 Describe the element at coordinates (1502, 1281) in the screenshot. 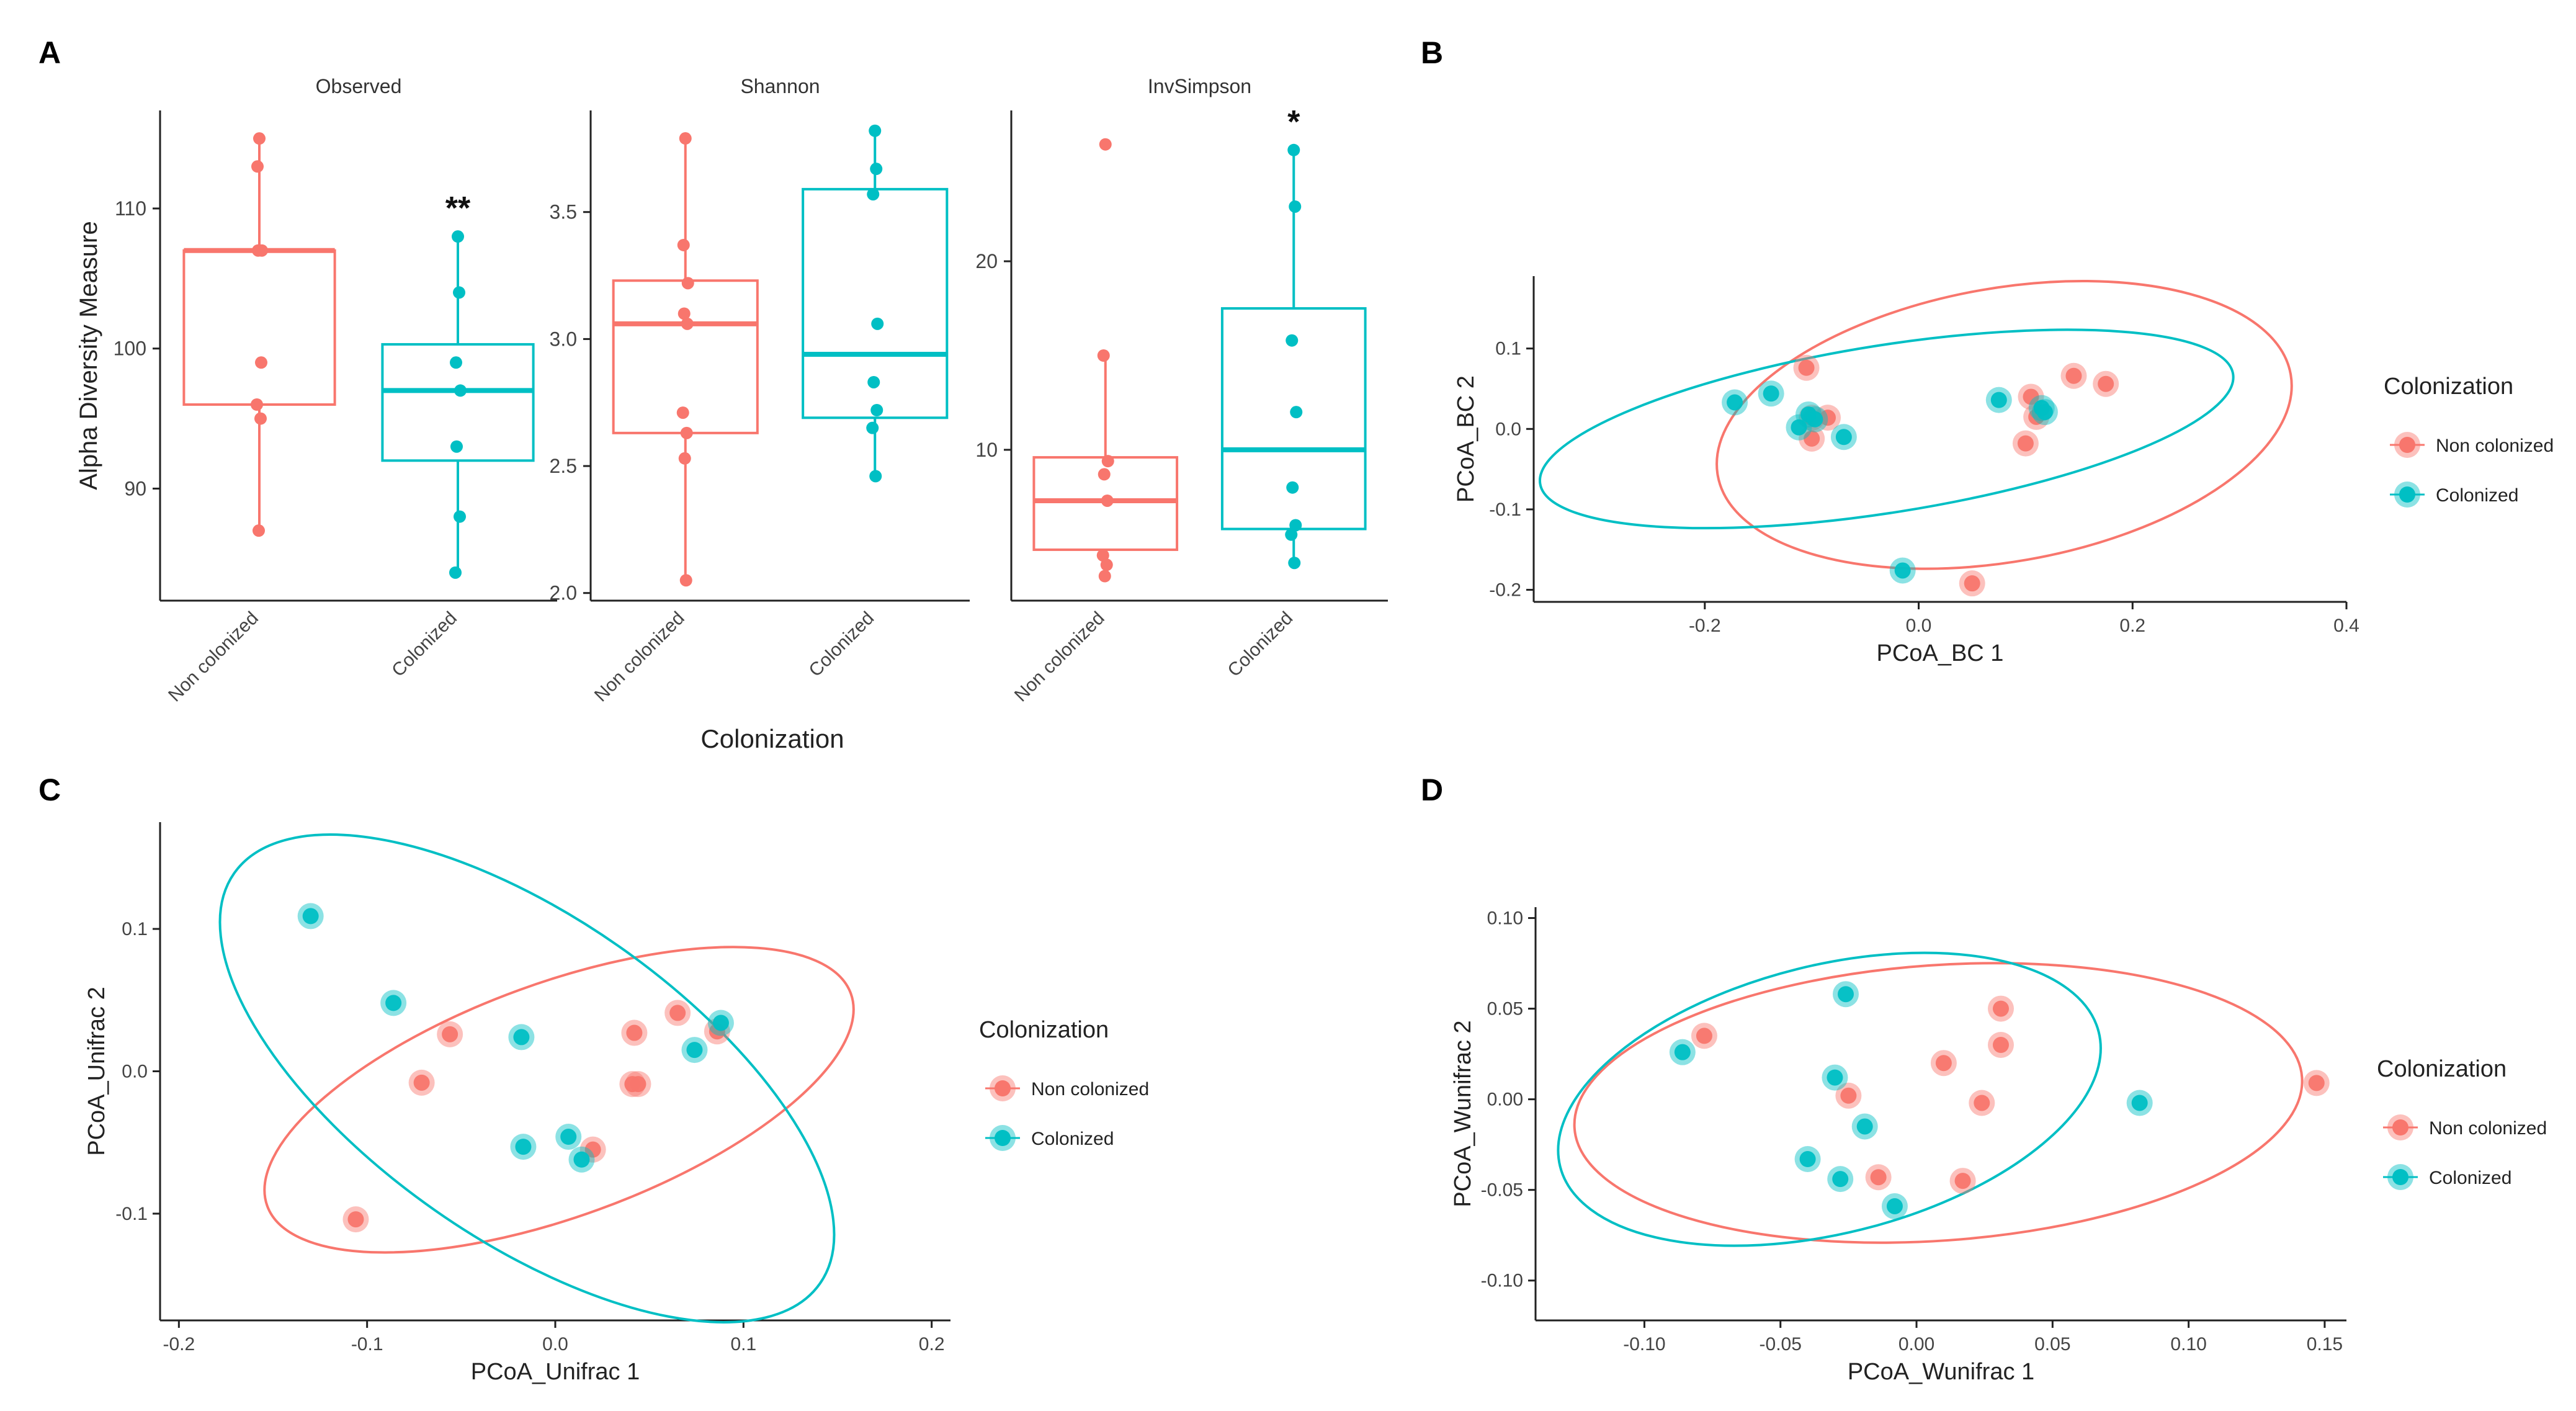

I see `y-tick-label: -0.10` at that location.